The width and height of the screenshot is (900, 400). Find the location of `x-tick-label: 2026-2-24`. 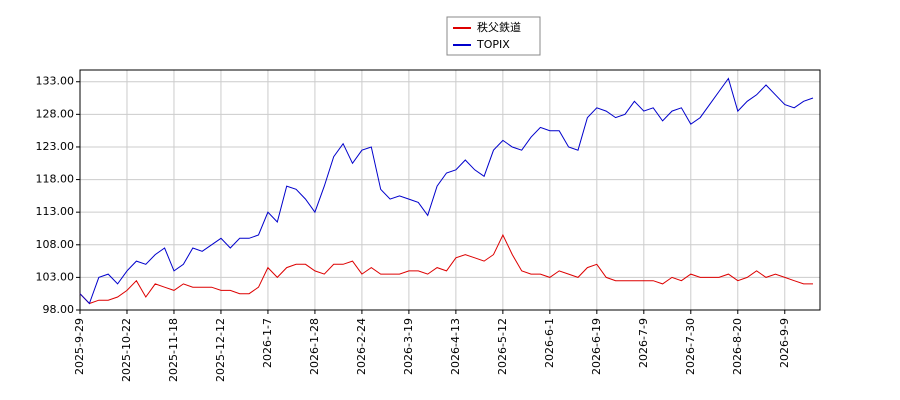

x-tick-label: 2026-2-24 is located at coordinates (361, 346).